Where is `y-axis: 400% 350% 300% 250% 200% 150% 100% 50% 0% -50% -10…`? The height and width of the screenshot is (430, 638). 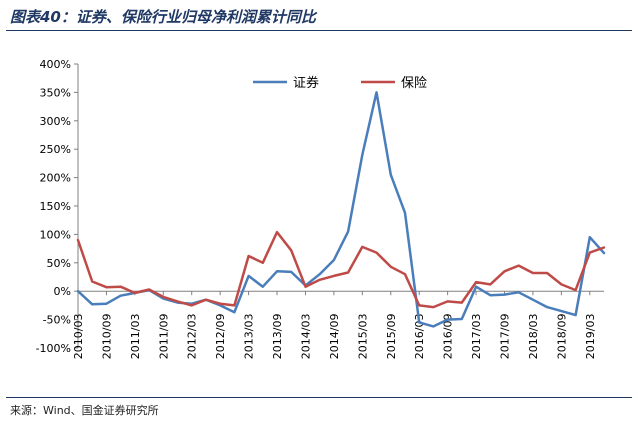
y-axis: 400% 350% 300% 250% 200% 150% 100% 50% 0% -50% -10… is located at coordinates (57, 206).